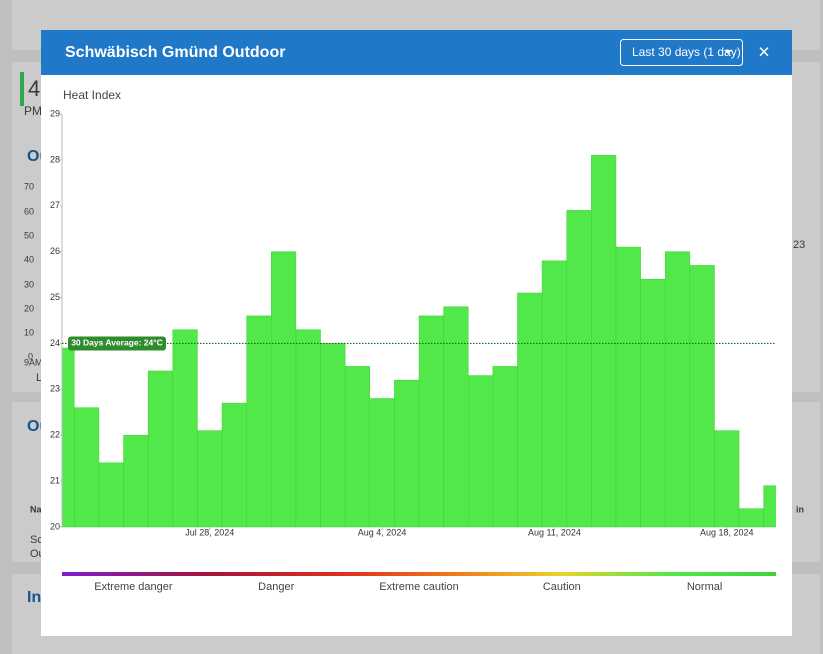 The height and width of the screenshot is (654, 823). What do you see at coordinates (55, 389) in the screenshot?
I see `y-tick-label: 23` at bounding box center [55, 389].